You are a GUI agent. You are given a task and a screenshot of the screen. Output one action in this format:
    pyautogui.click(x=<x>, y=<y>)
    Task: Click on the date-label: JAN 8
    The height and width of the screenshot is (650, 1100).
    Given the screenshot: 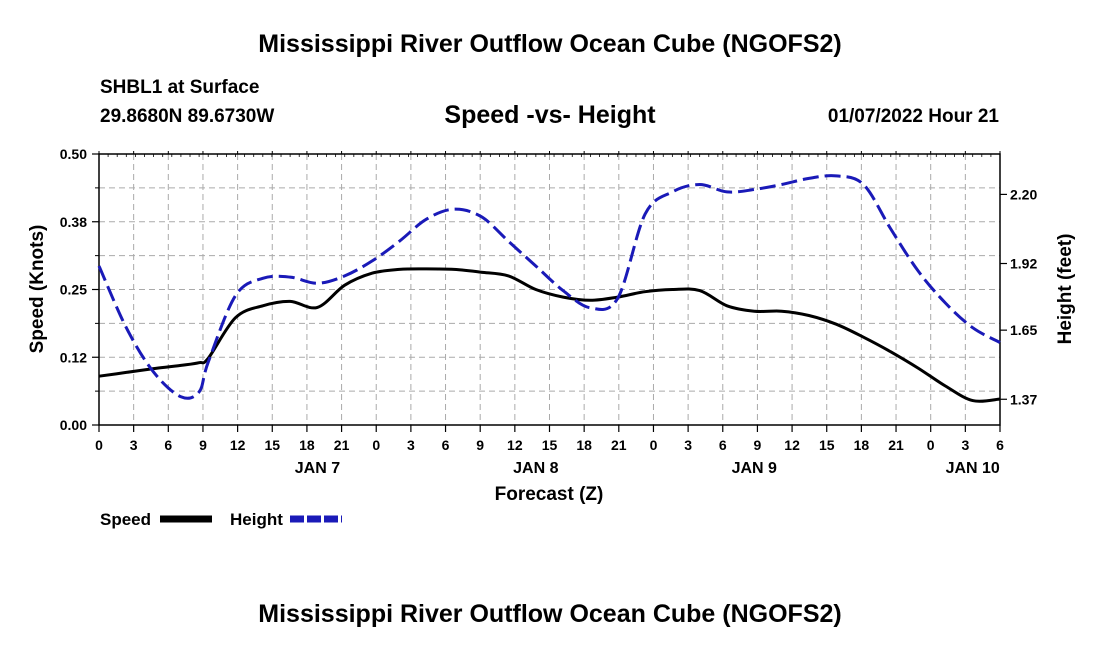 What is the action you would take?
    pyautogui.click(x=535, y=468)
    